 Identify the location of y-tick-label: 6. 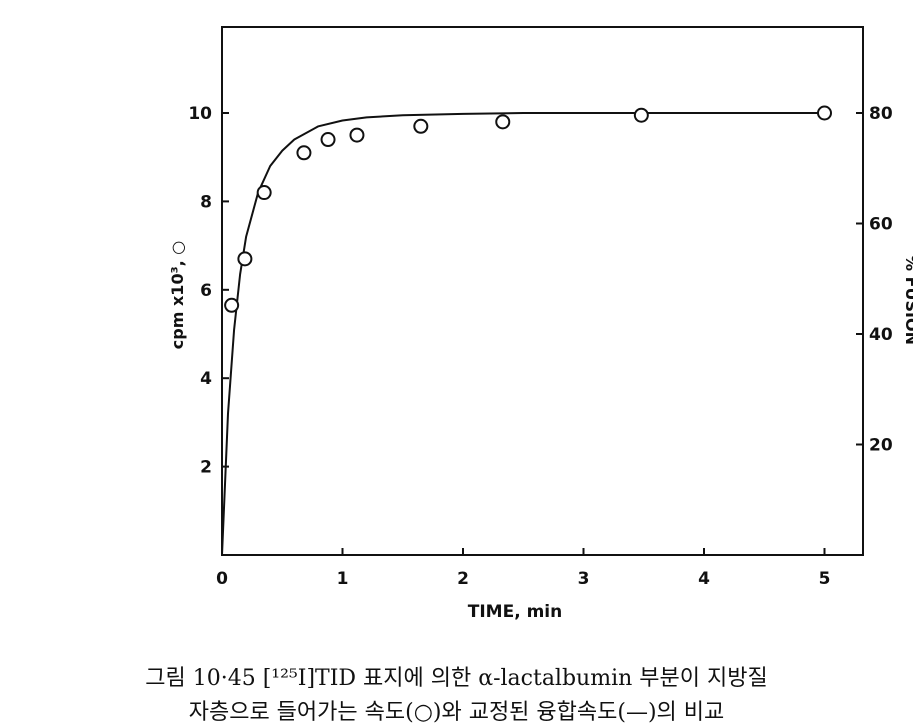
(206, 291).